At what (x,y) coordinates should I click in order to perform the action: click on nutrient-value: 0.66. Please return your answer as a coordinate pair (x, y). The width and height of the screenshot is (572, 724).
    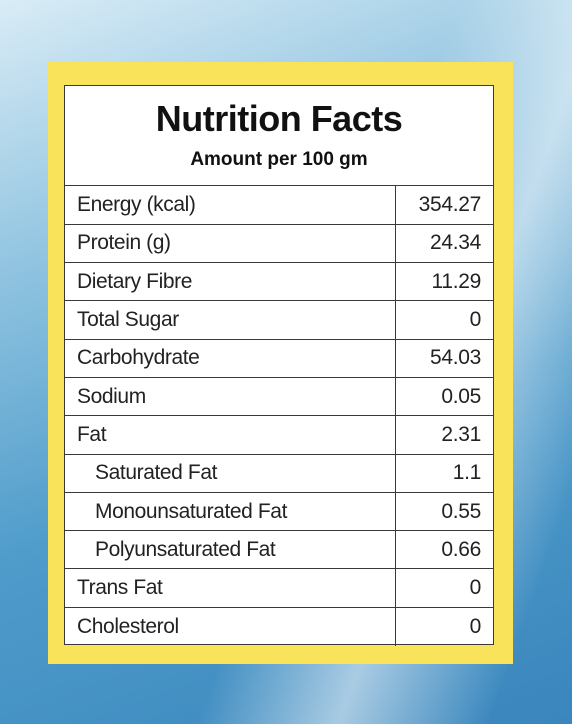
    Looking at the image, I should click on (443, 550).